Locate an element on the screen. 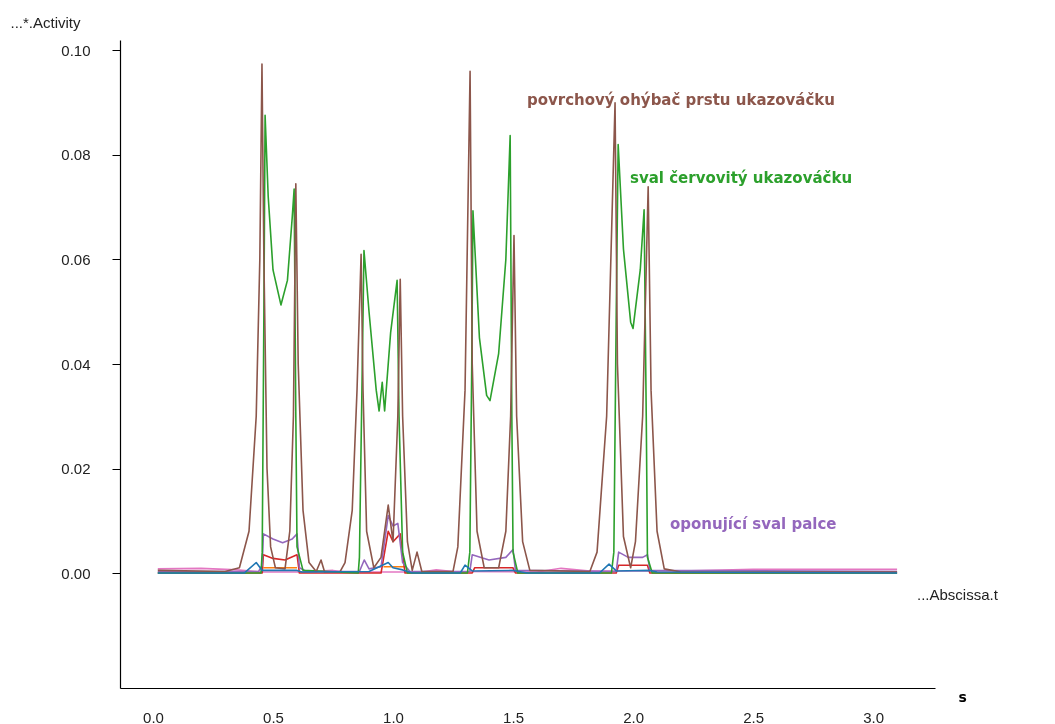 This screenshot has width=1055, height=724. y-tick-label: 0.04 is located at coordinates (76, 364).